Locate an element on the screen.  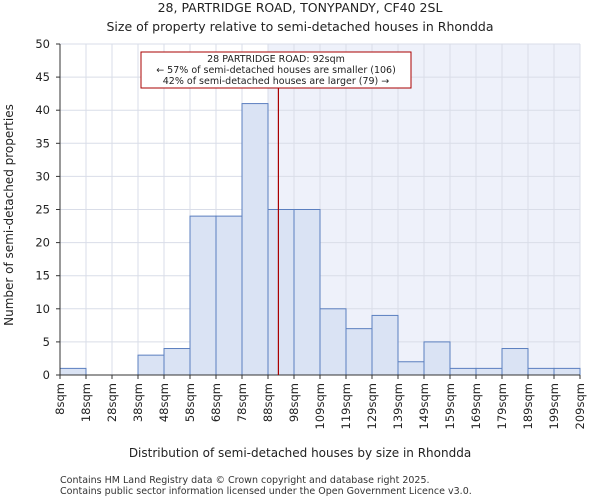
y-ticks: 0 5 10 15 20 25 30 35 40 45 50 is located at coordinates (47, 209).